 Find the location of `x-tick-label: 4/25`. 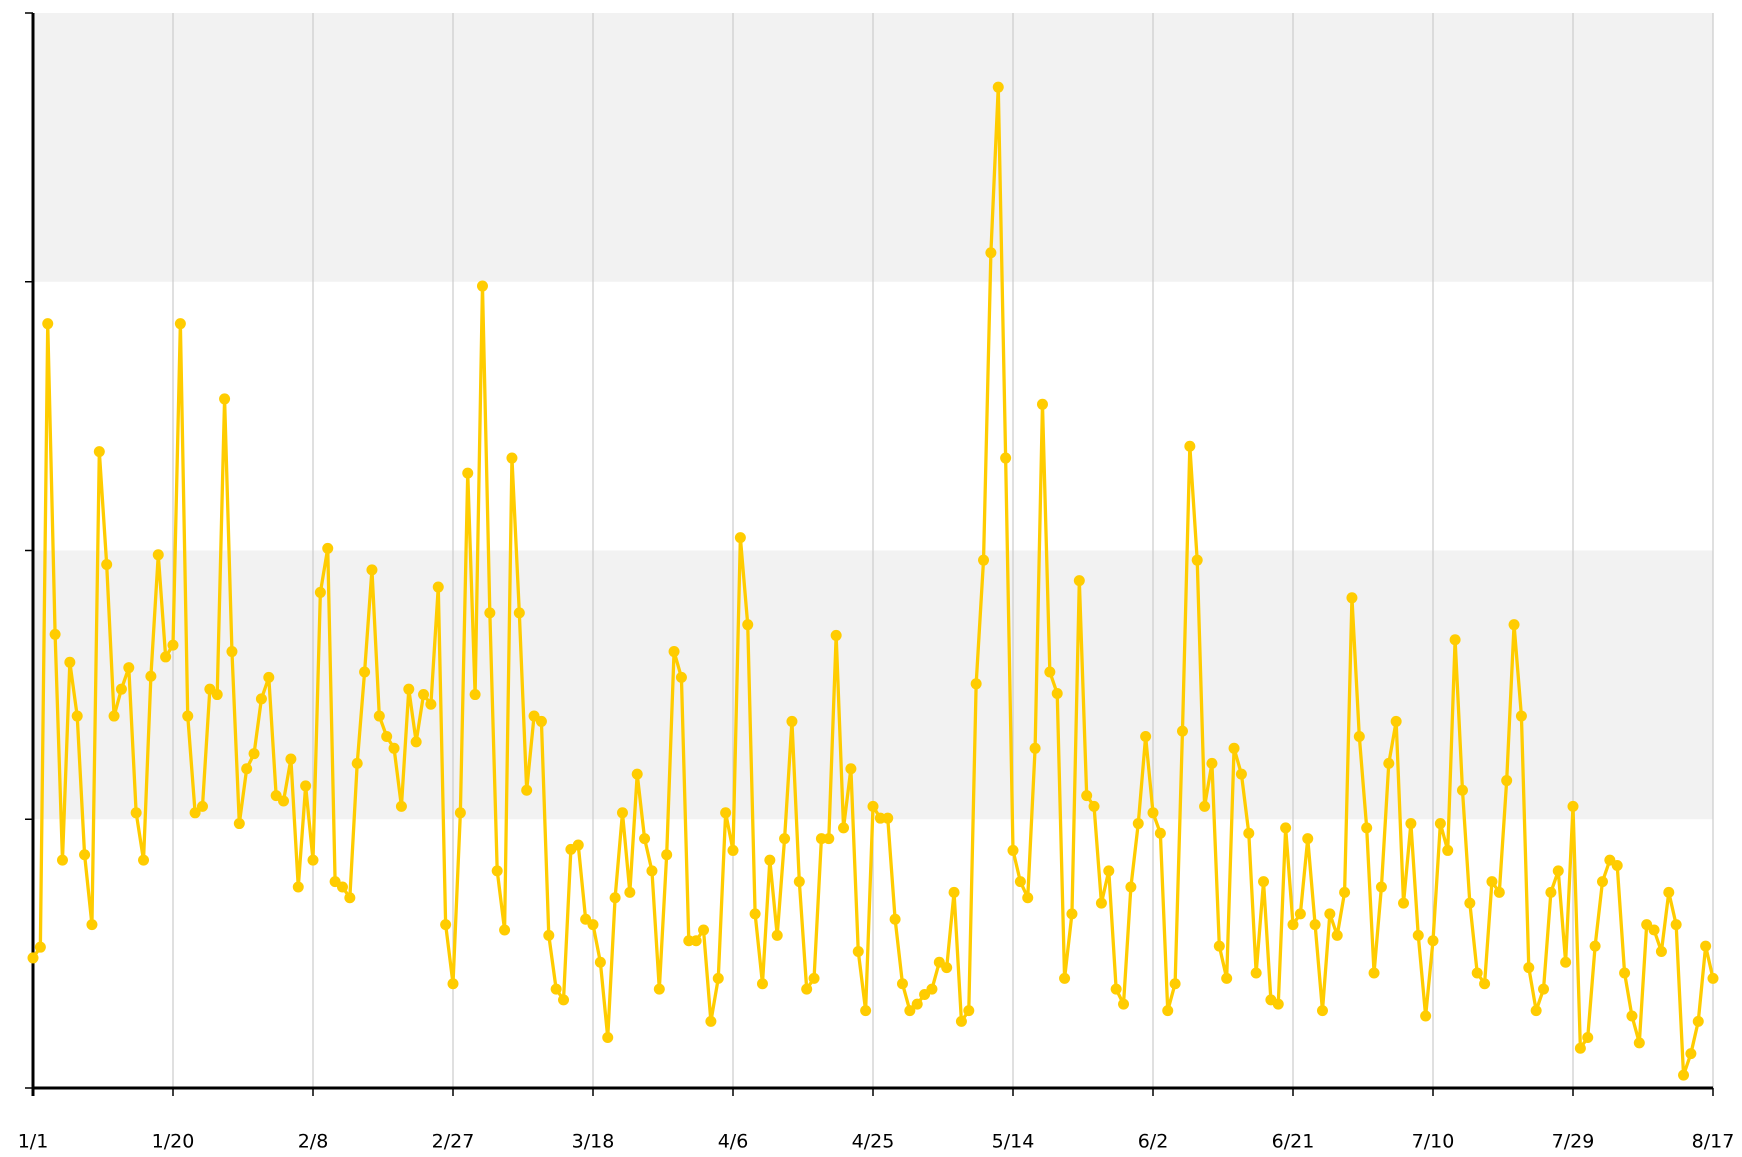

x-tick-label: 4/25 is located at coordinates (873, 1142).